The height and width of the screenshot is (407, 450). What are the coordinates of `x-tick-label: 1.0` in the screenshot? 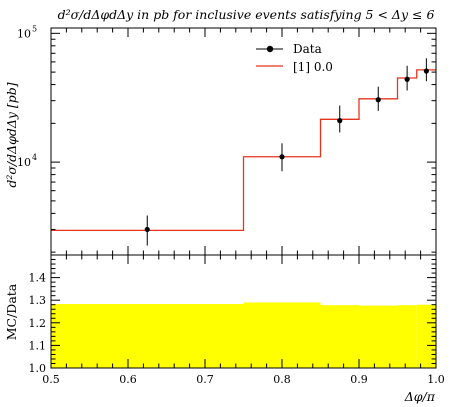 It's located at (436, 379).